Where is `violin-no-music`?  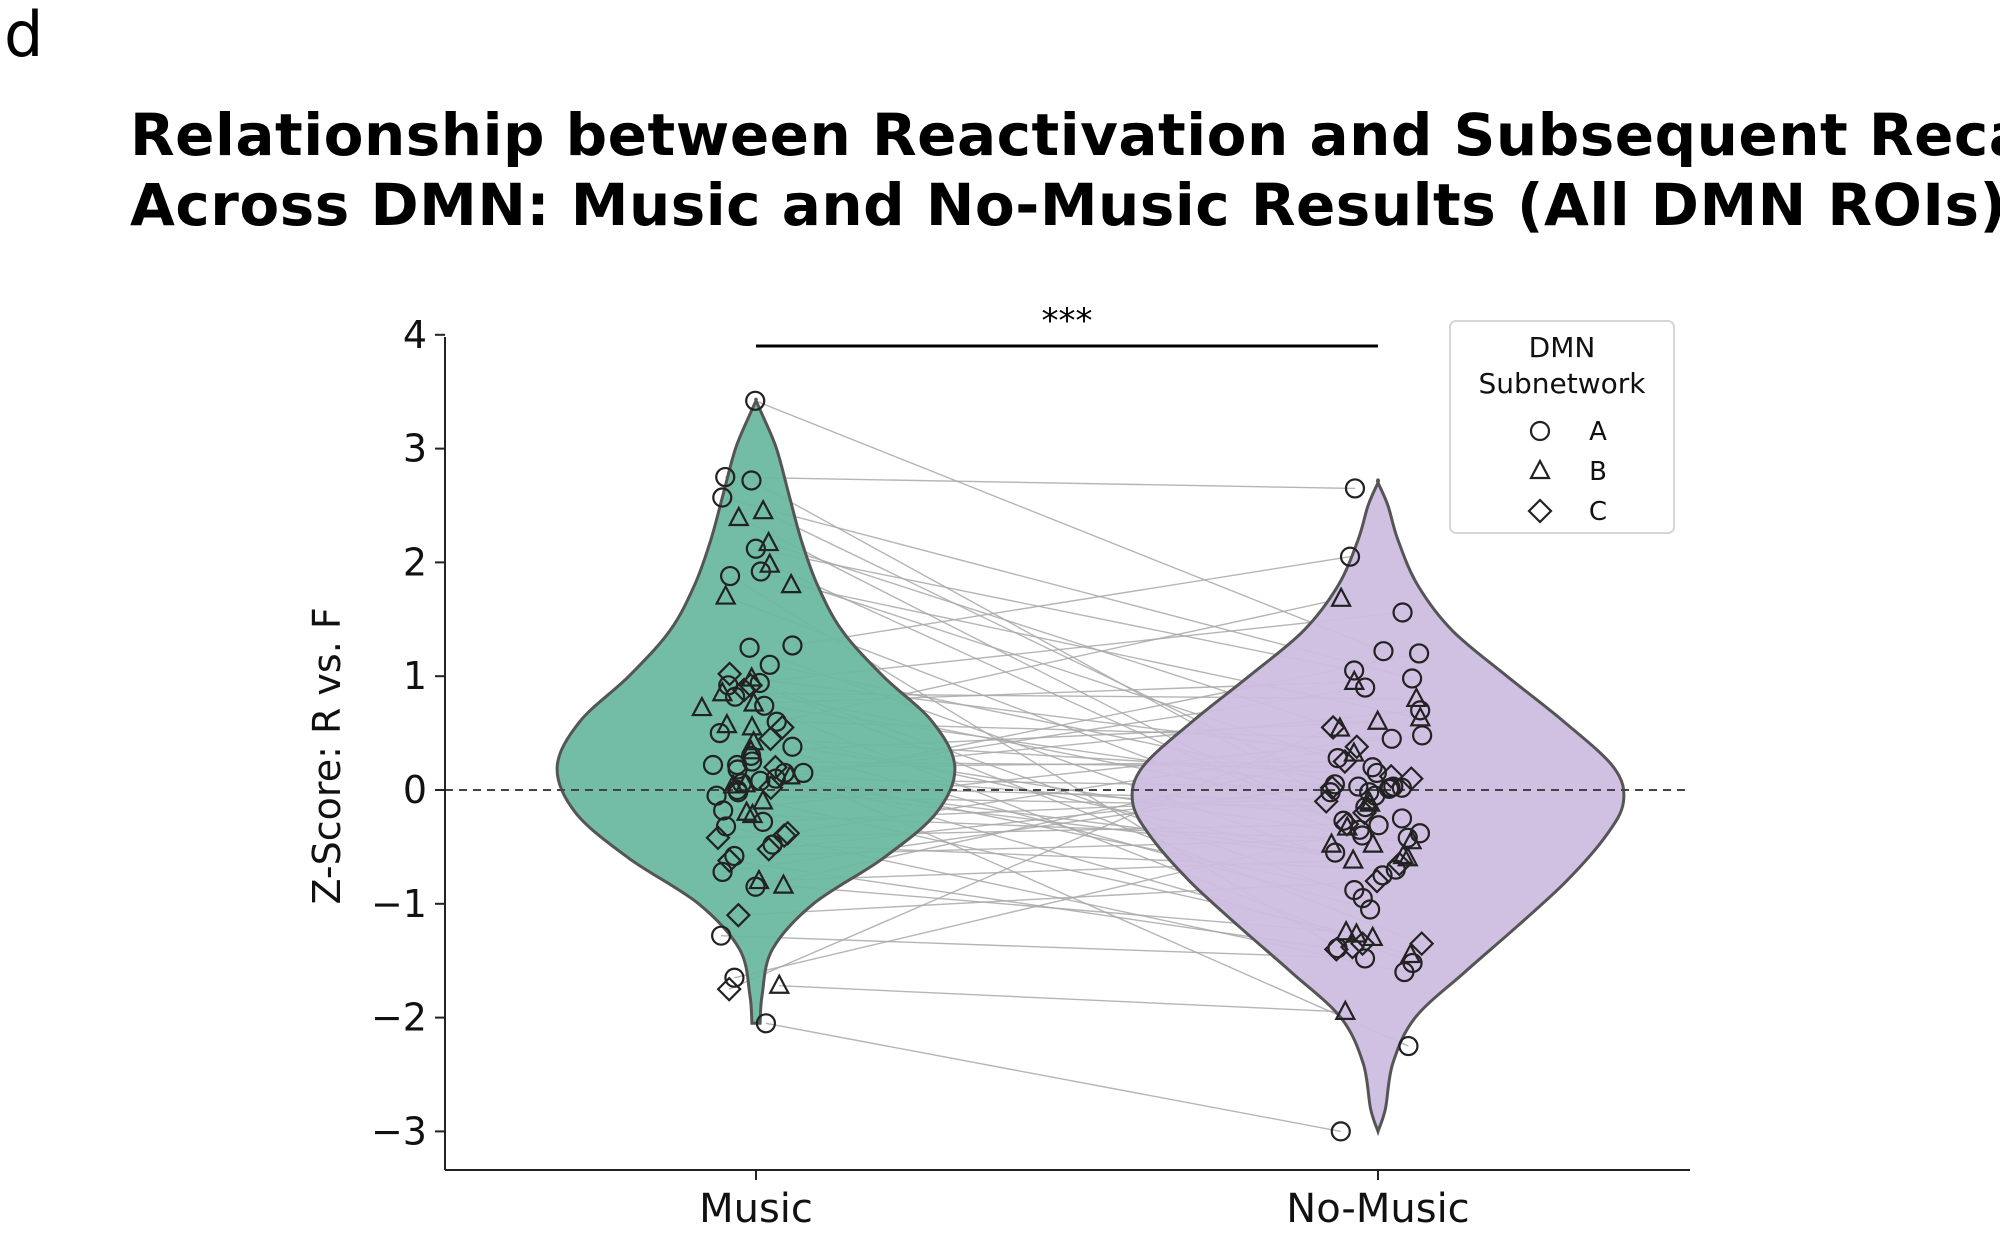
violin-no-music is located at coordinates (1378, 807).